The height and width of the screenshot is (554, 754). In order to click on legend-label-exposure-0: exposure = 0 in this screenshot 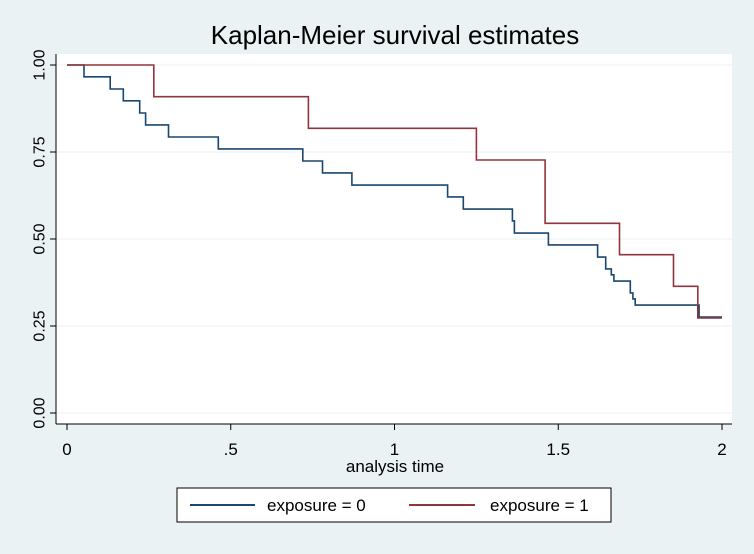, I will do `click(316, 505)`.